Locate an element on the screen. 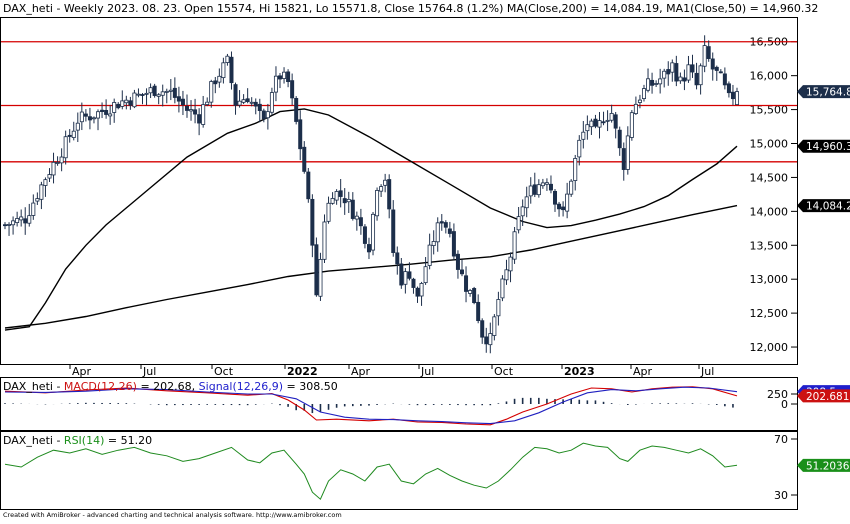 Image resolution: width=850 pixels, height=524 pixels. price-axis-label: 16,000 is located at coordinates (769, 76).